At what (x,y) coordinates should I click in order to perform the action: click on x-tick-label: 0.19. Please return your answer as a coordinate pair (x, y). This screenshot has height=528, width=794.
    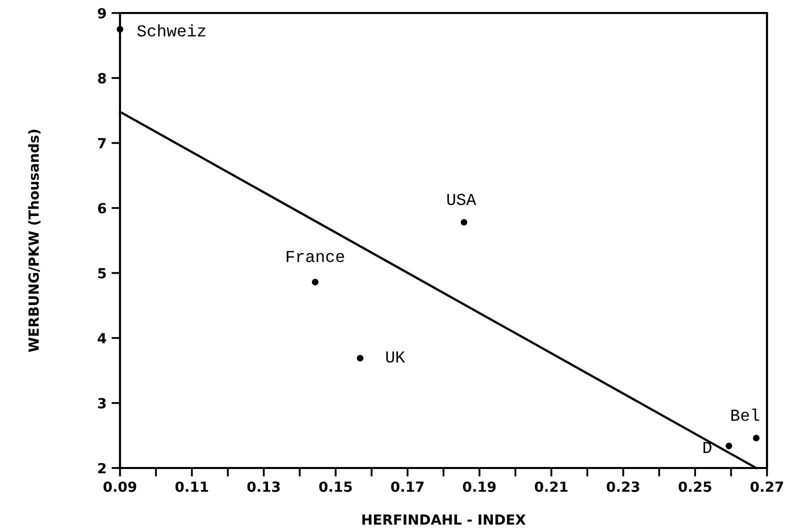
    Looking at the image, I should click on (479, 486).